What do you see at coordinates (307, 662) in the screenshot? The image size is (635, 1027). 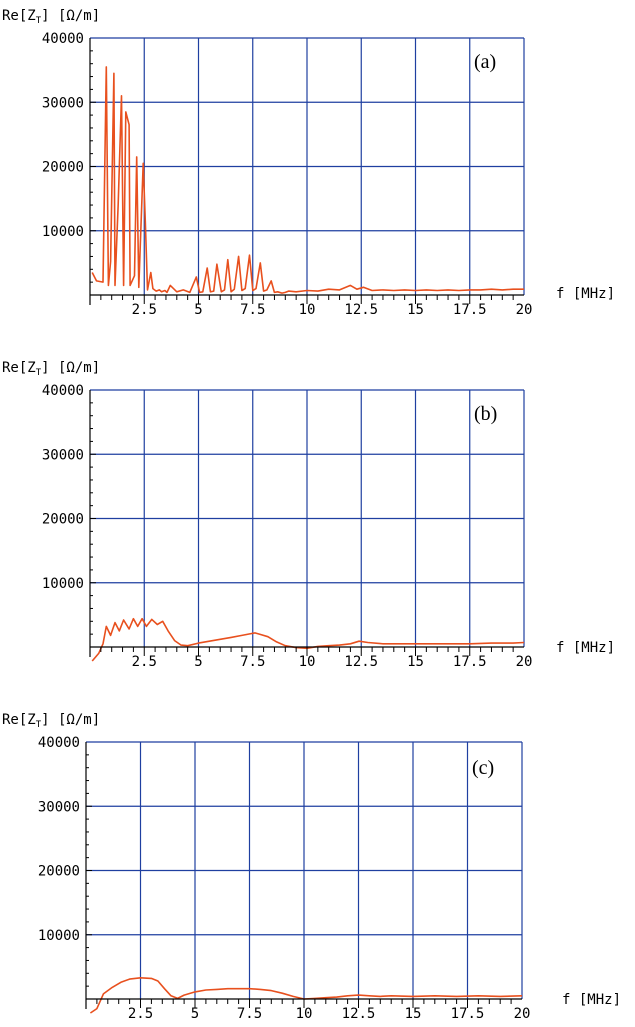 I see `panel-b-x-tick-label: 10` at bounding box center [307, 662].